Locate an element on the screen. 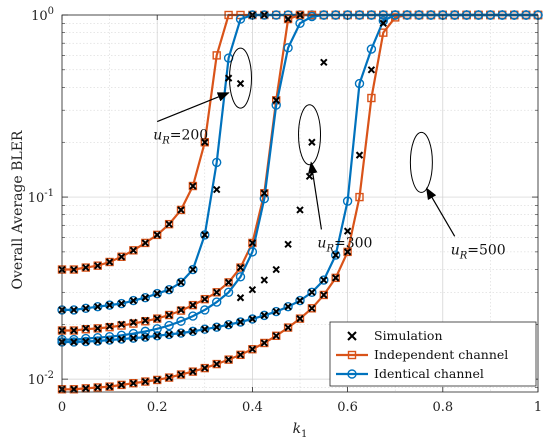 This screenshot has height=440, width=550. annotation-label: uR=200 is located at coordinates (180, 137).